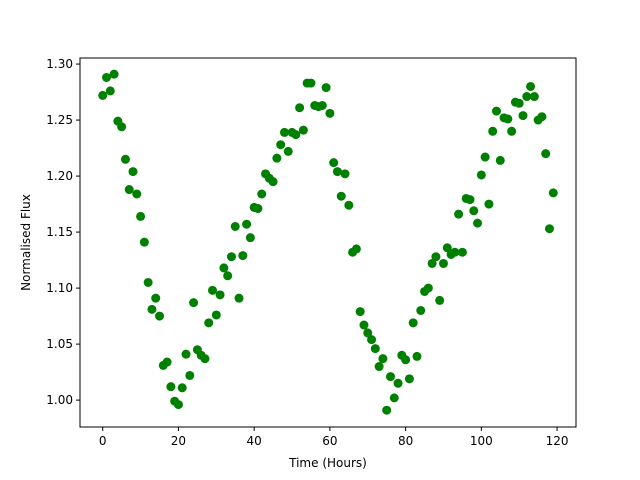 The width and height of the screenshot is (640, 480). What do you see at coordinates (26, 242) in the screenshot?
I see `y-axis-label: Normalised Flux` at bounding box center [26, 242].